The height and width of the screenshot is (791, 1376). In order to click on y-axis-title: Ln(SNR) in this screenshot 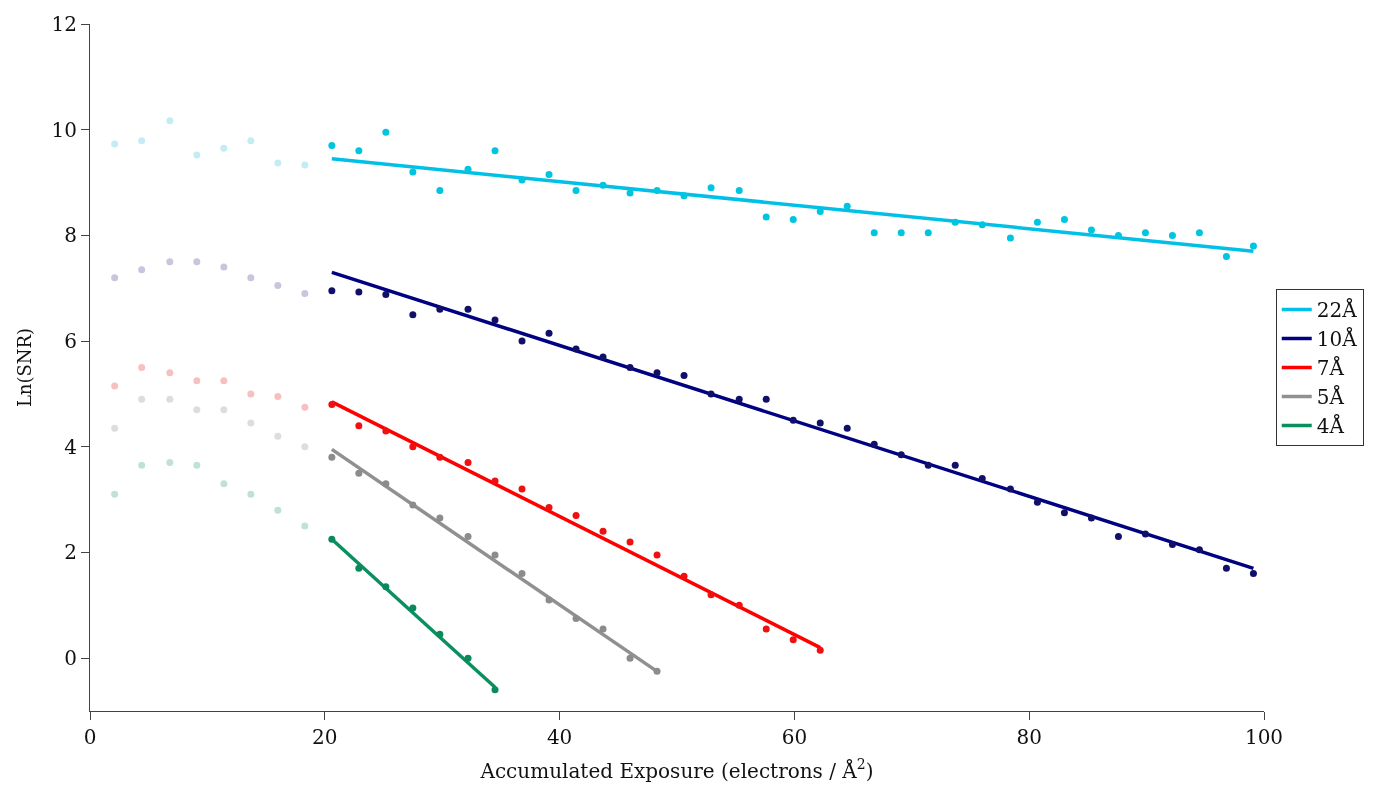, I will do `click(24, 367)`.